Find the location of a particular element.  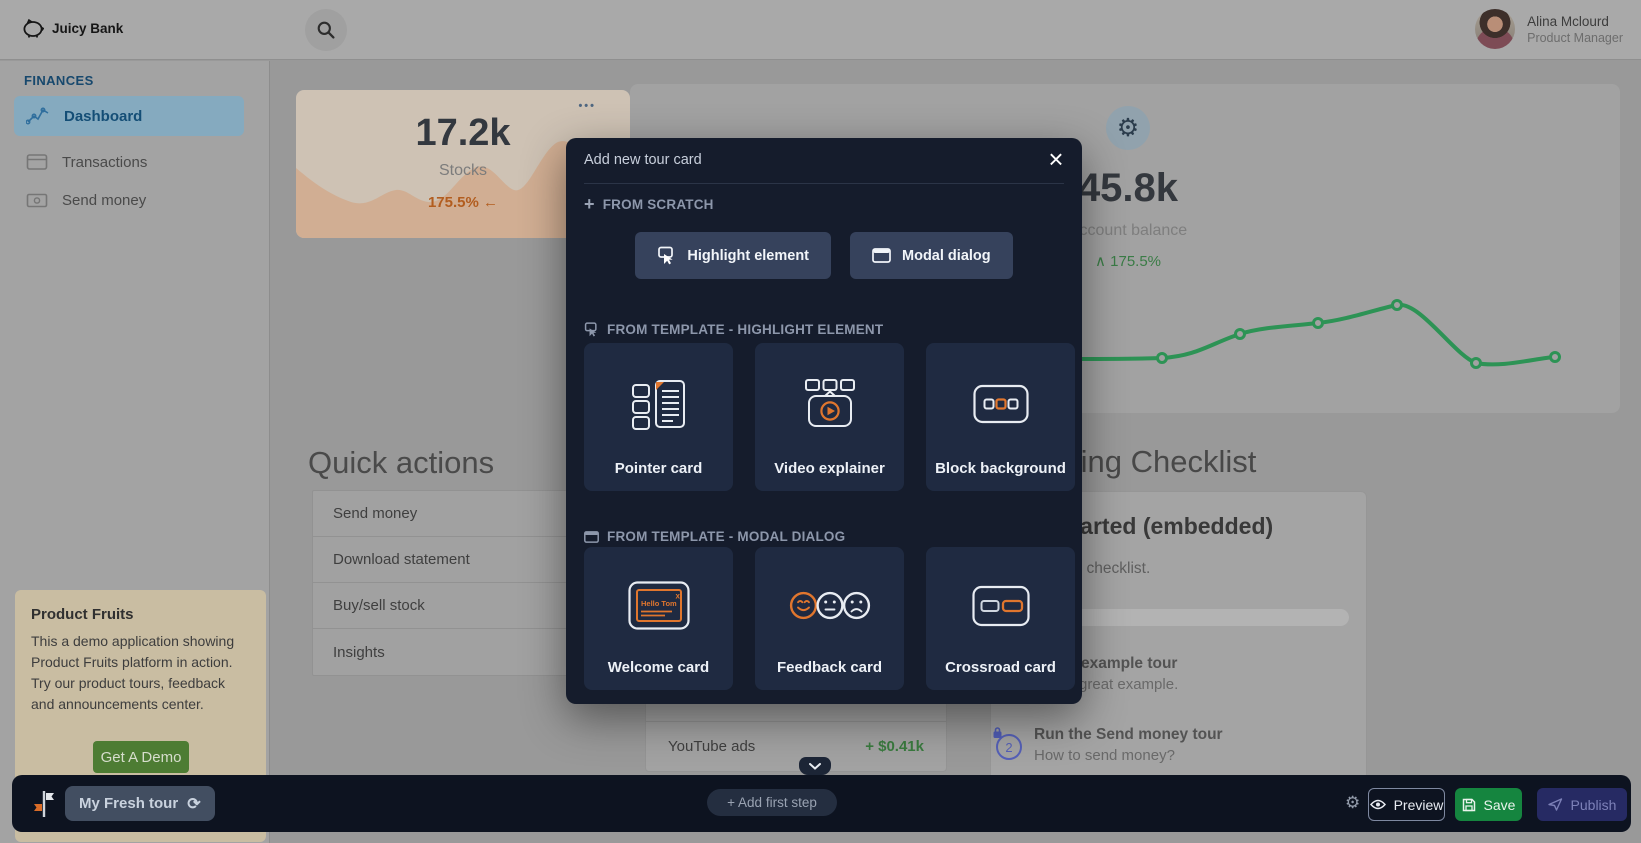

lock-icon is located at coordinates (997, 732).